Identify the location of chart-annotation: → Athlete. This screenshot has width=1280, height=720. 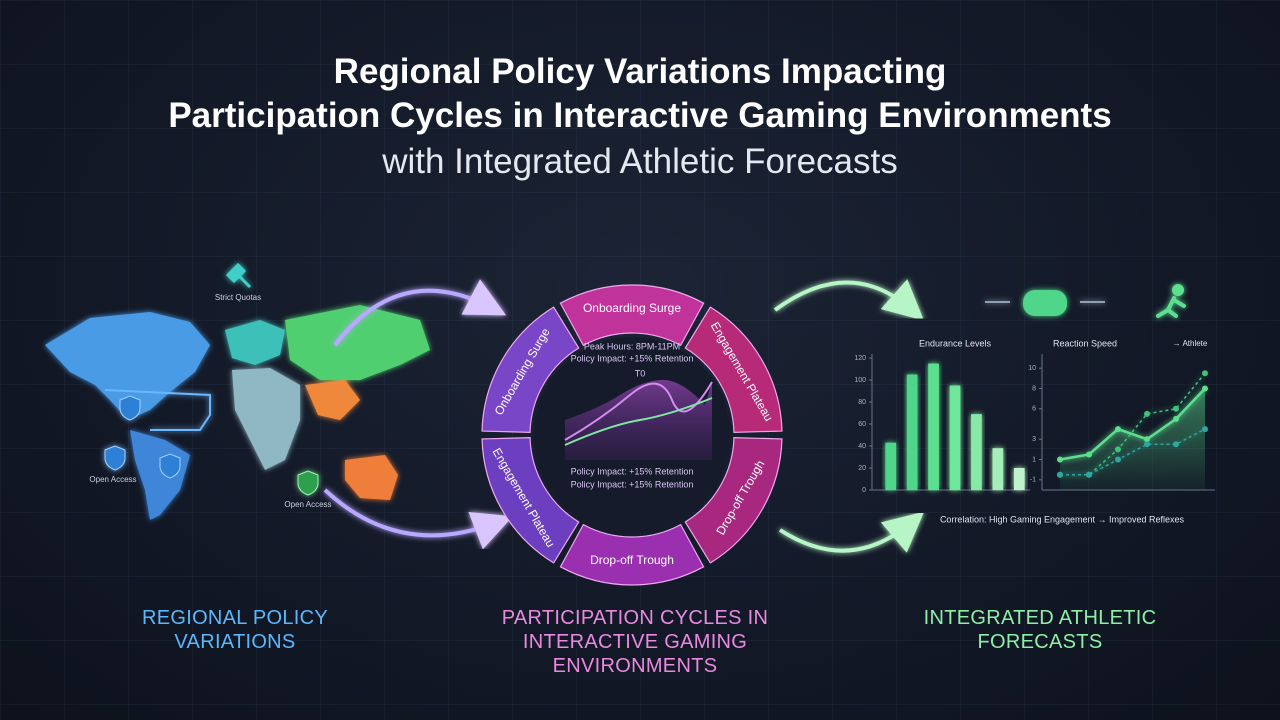
(1190, 343).